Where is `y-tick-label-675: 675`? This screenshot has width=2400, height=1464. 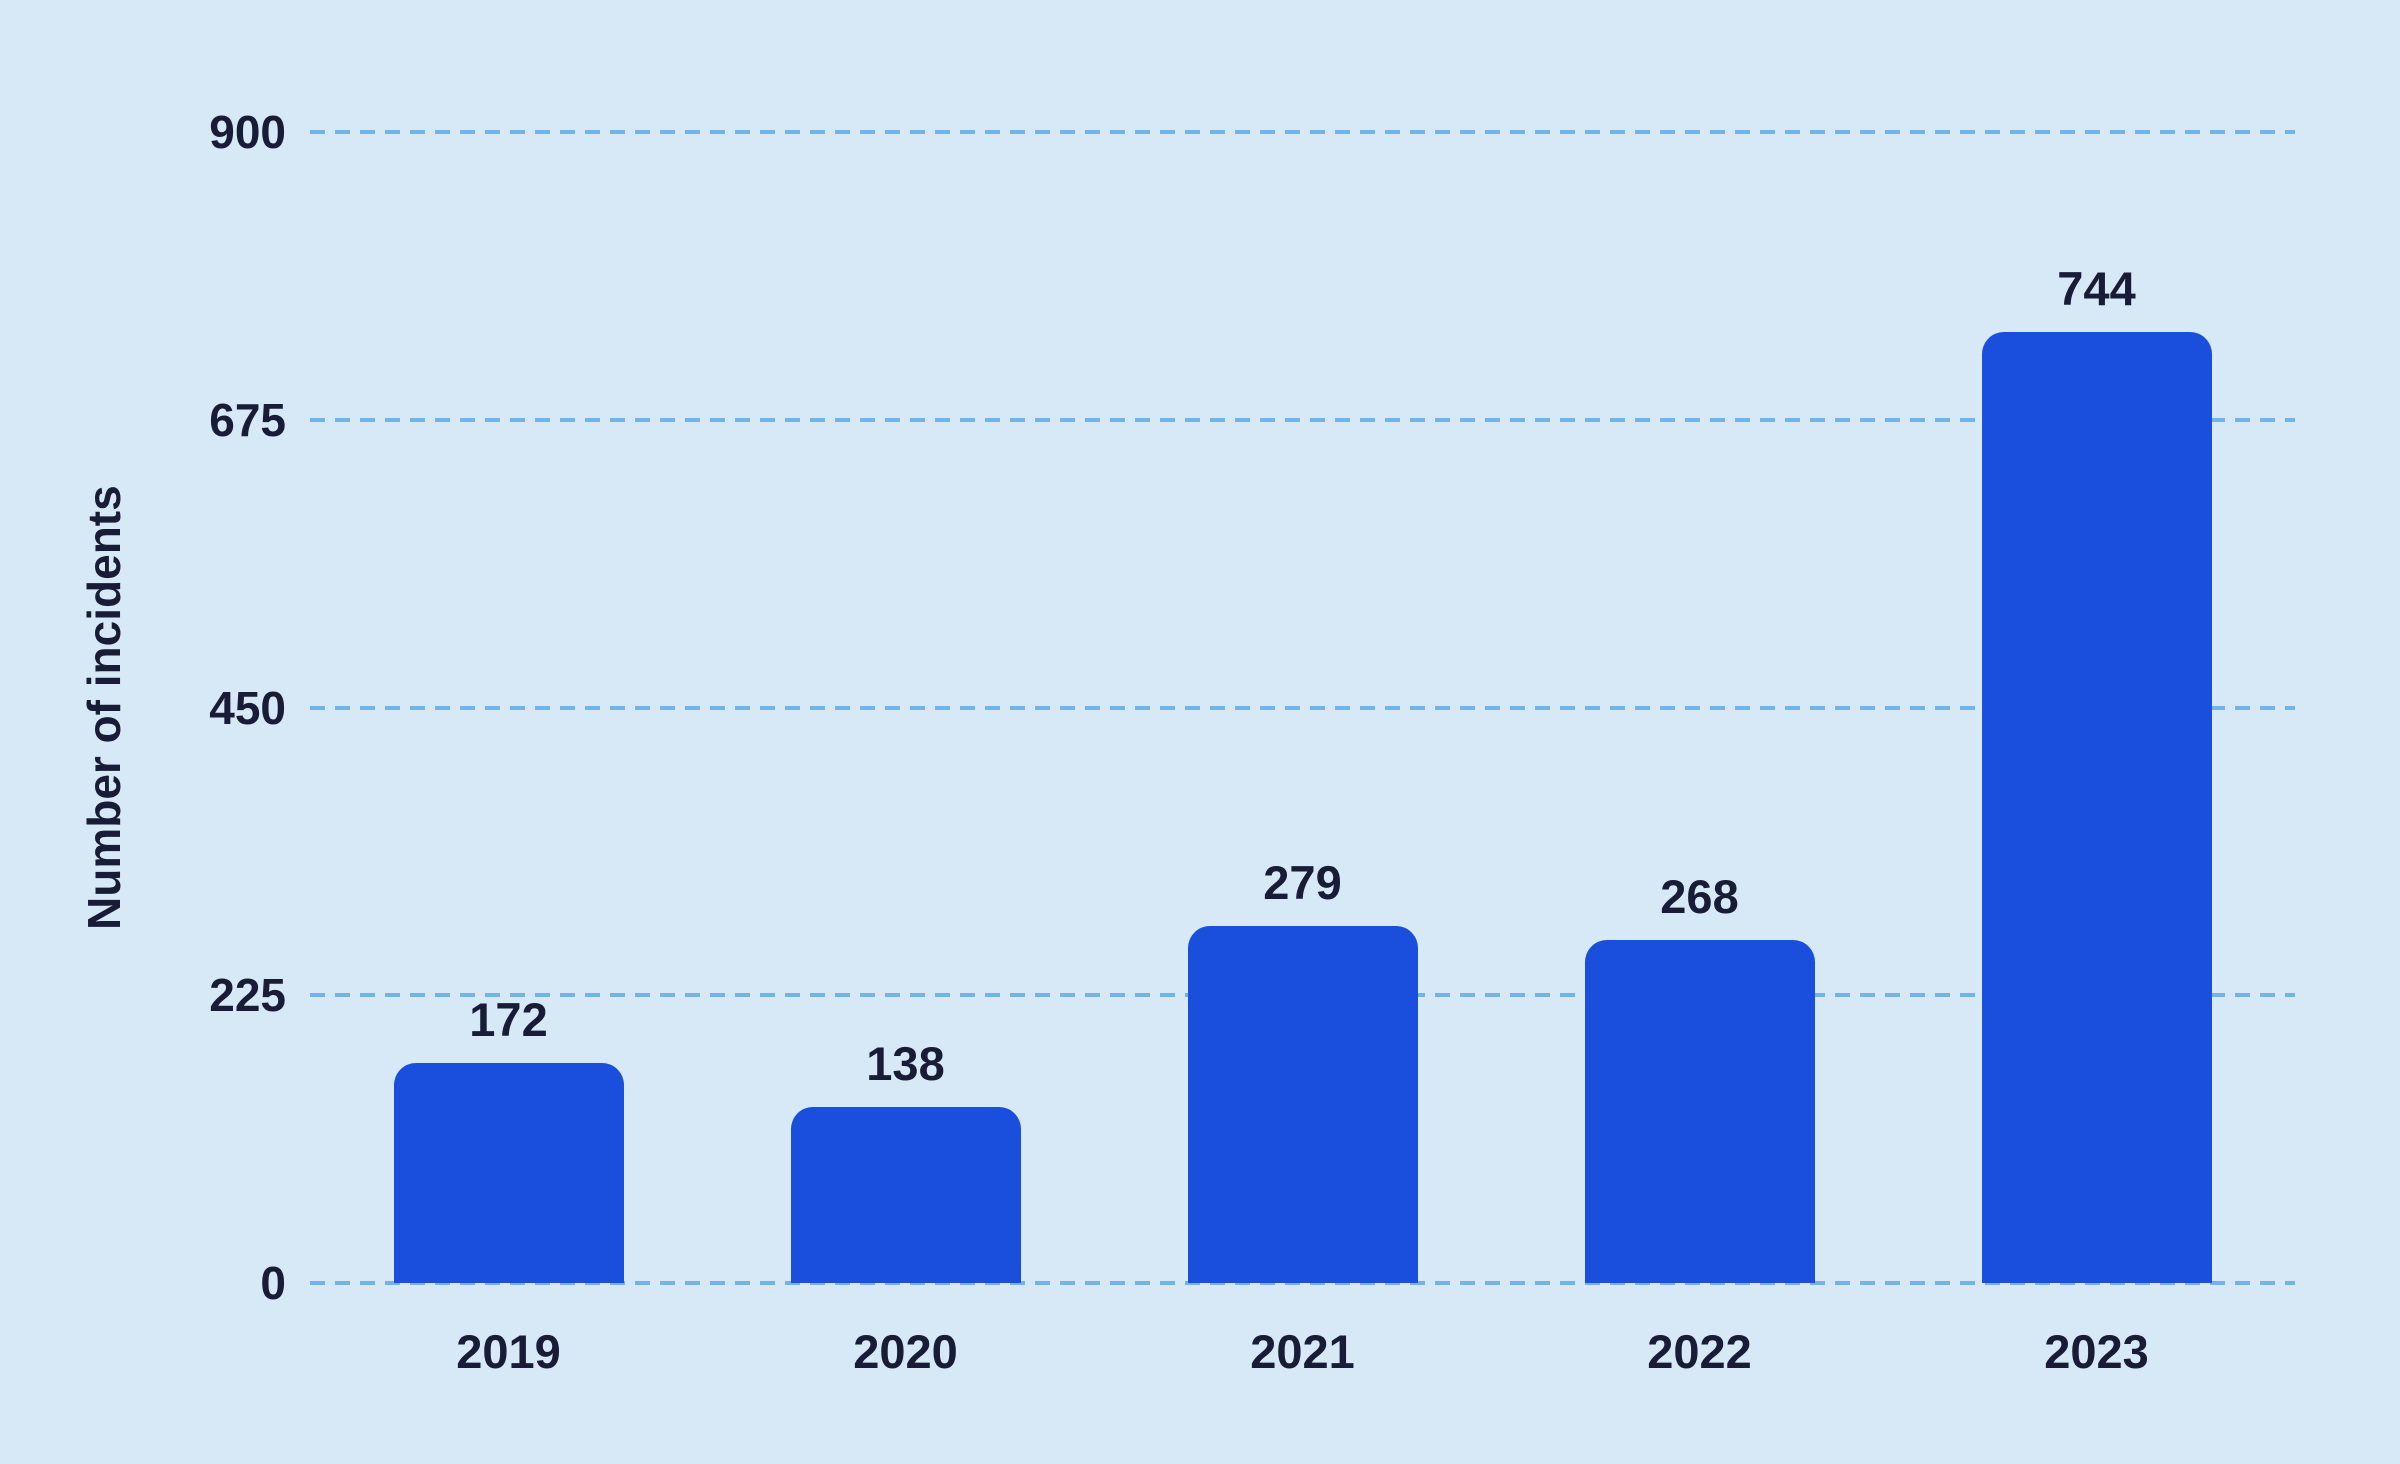 y-tick-label-675: 675 is located at coordinates (247, 419).